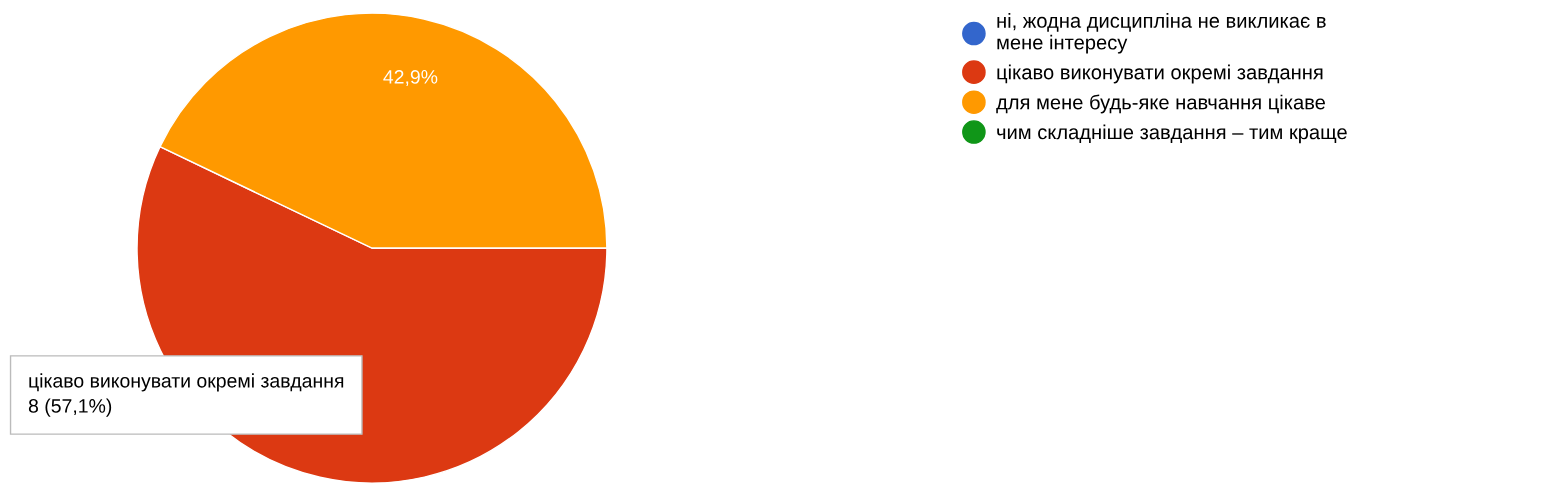 Image resolution: width=1558 pixels, height=502 pixels. Describe the element at coordinates (410, 78) in the screenshot. I see `data-label: 42,9%` at that location.